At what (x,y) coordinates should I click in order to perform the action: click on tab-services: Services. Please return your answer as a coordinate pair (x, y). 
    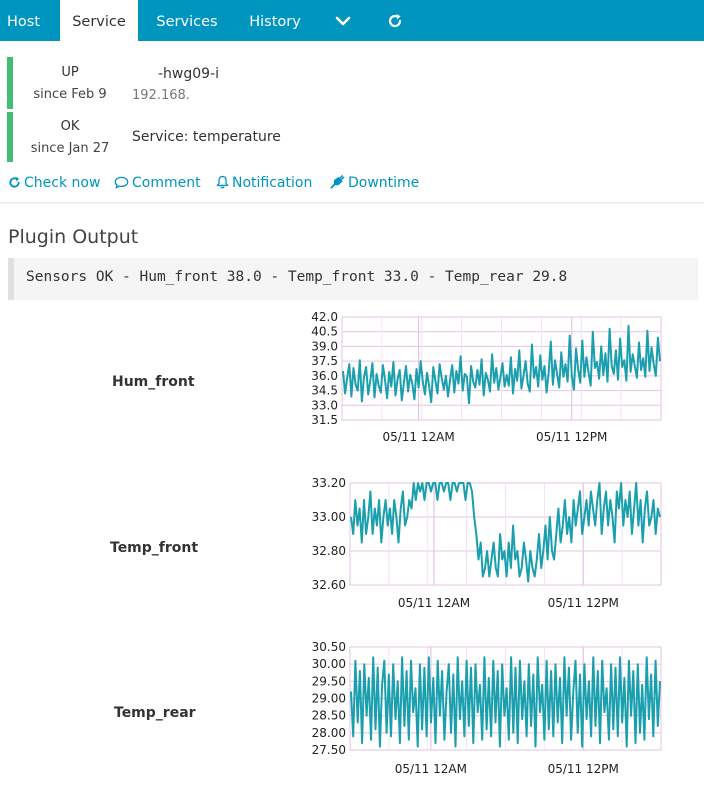
    Looking at the image, I should click on (187, 22).